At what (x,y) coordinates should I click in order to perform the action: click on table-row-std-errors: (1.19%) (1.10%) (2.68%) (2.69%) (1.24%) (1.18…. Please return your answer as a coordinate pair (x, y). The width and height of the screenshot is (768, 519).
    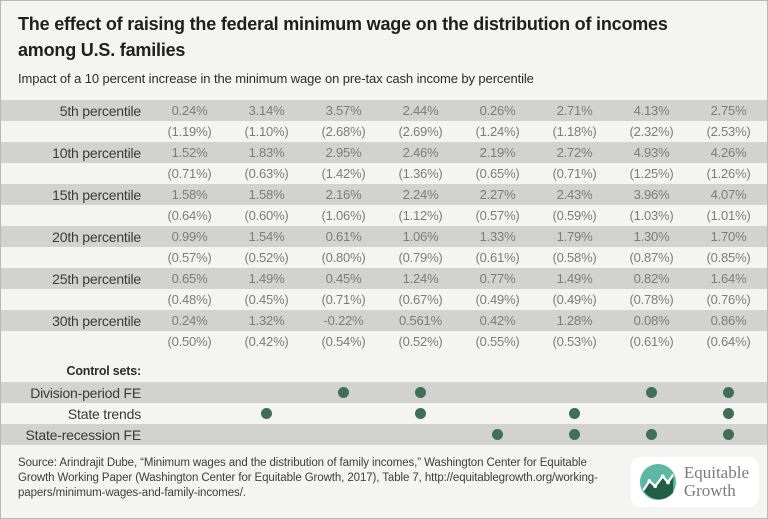
    Looking at the image, I should click on (384, 131).